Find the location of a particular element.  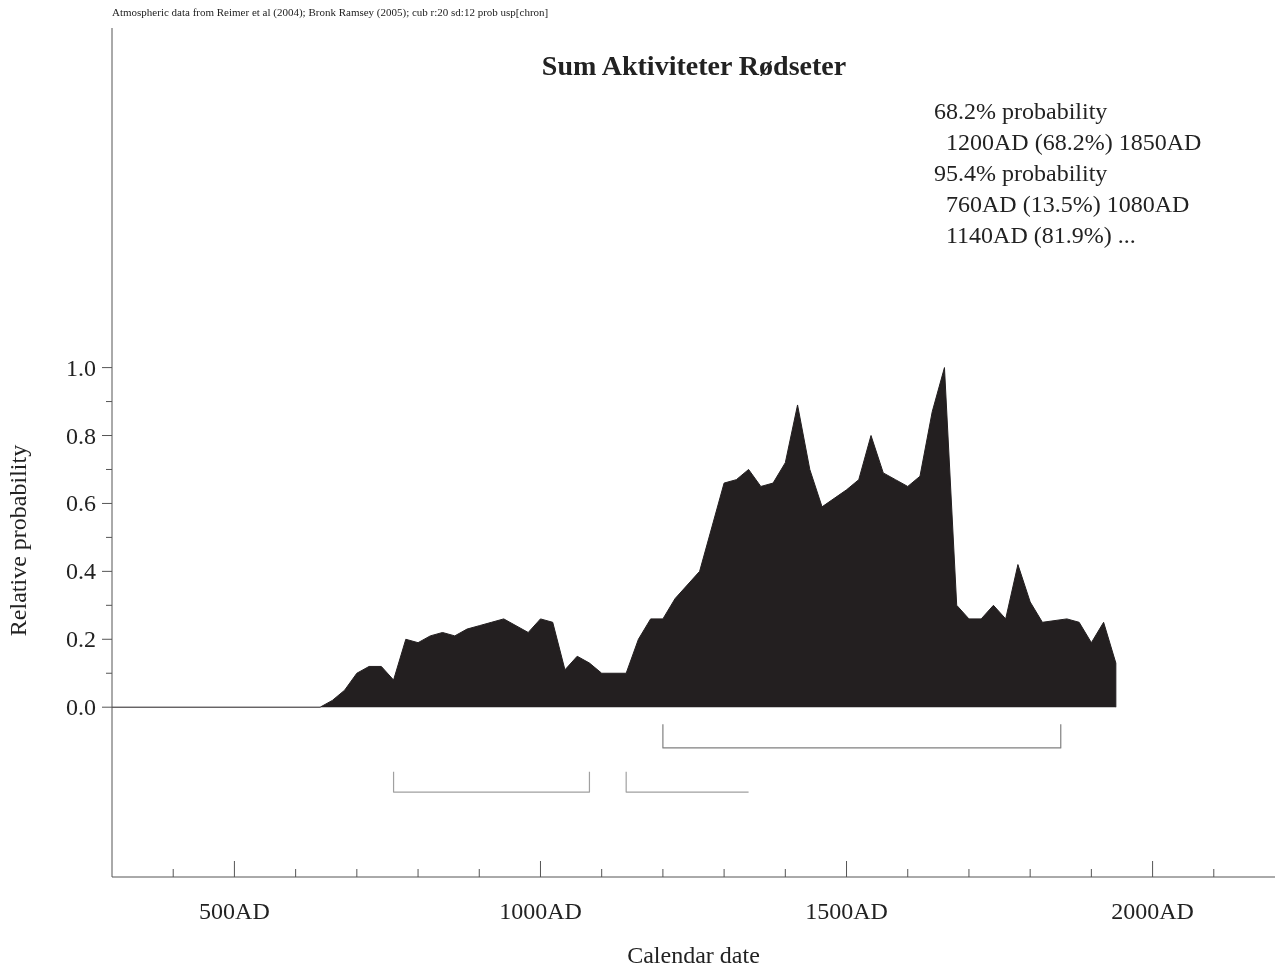

y-tick-label: 0.0 is located at coordinates (81, 707).